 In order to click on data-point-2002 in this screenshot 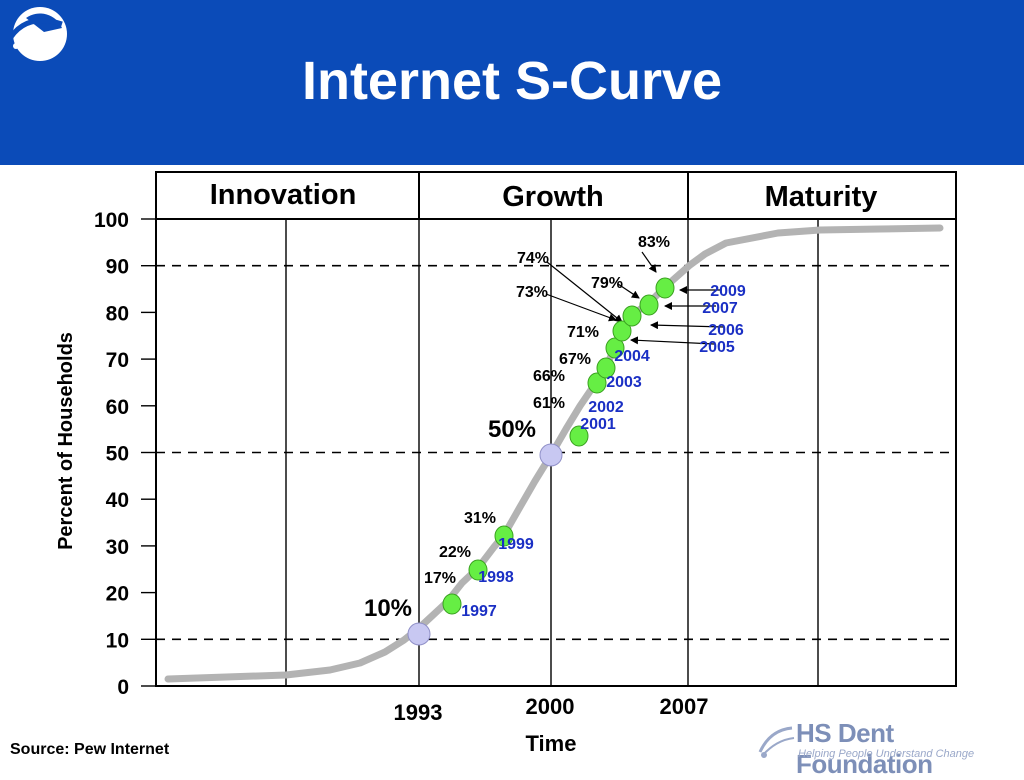, I will do `click(597, 383)`.